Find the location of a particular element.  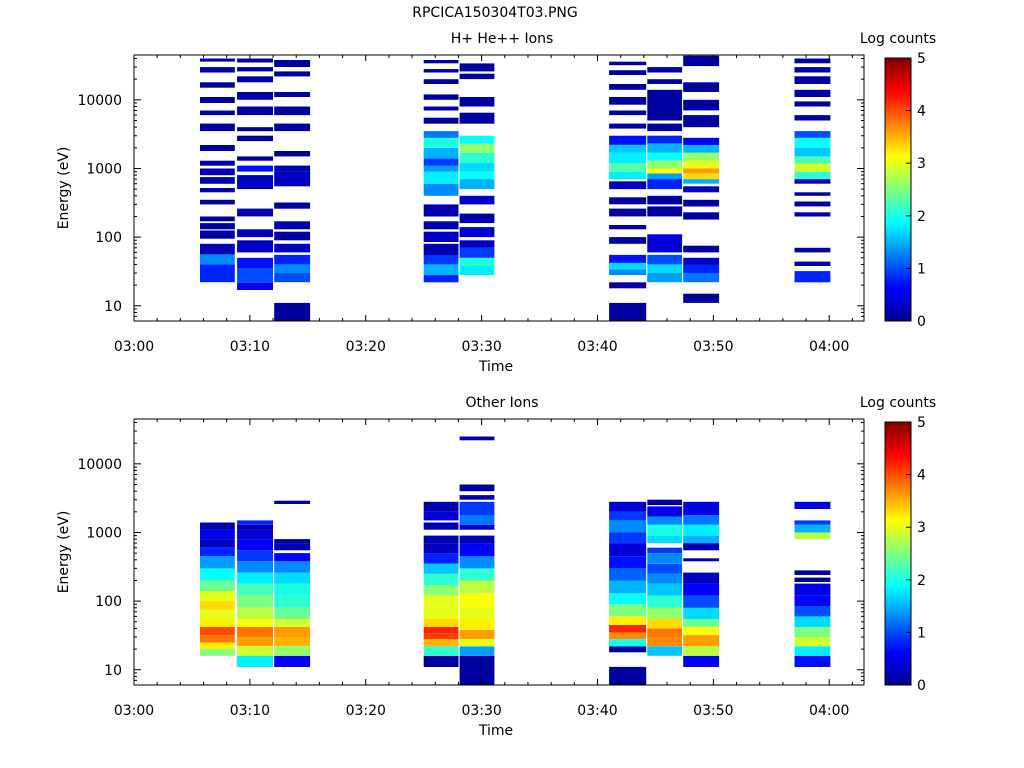

x-tick-label: 03:30 is located at coordinates (481, 711).